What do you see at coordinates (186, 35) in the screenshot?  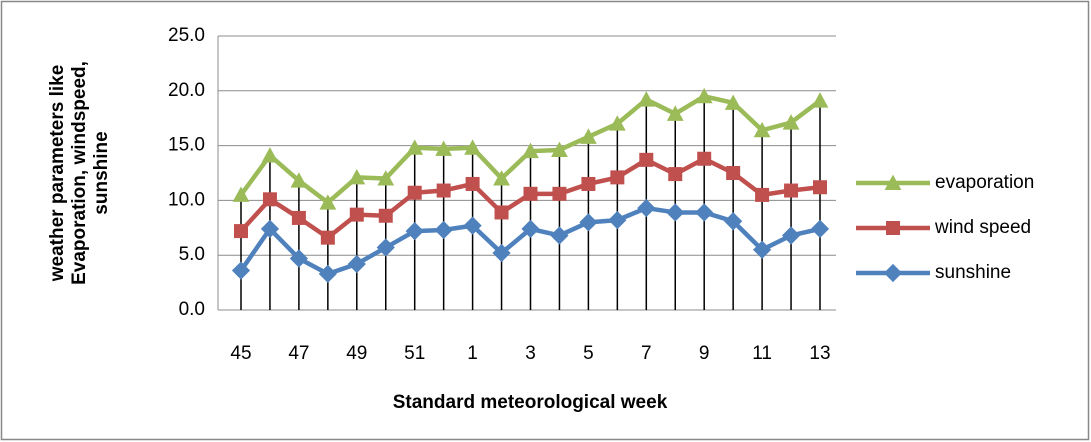 I see `y-tick-label: 25.0` at bounding box center [186, 35].